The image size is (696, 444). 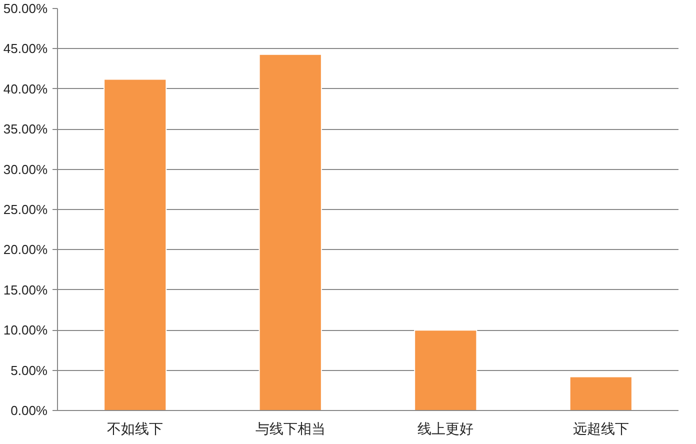 I want to click on y-tick-label: 50.00%, so click(x=25, y=8).